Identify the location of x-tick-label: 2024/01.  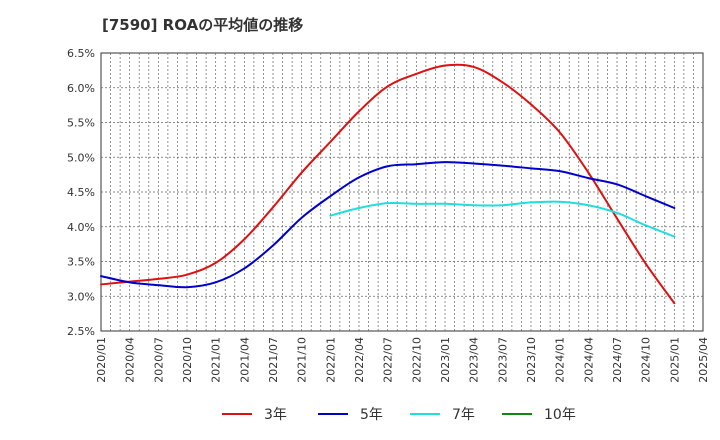
(560, 360).